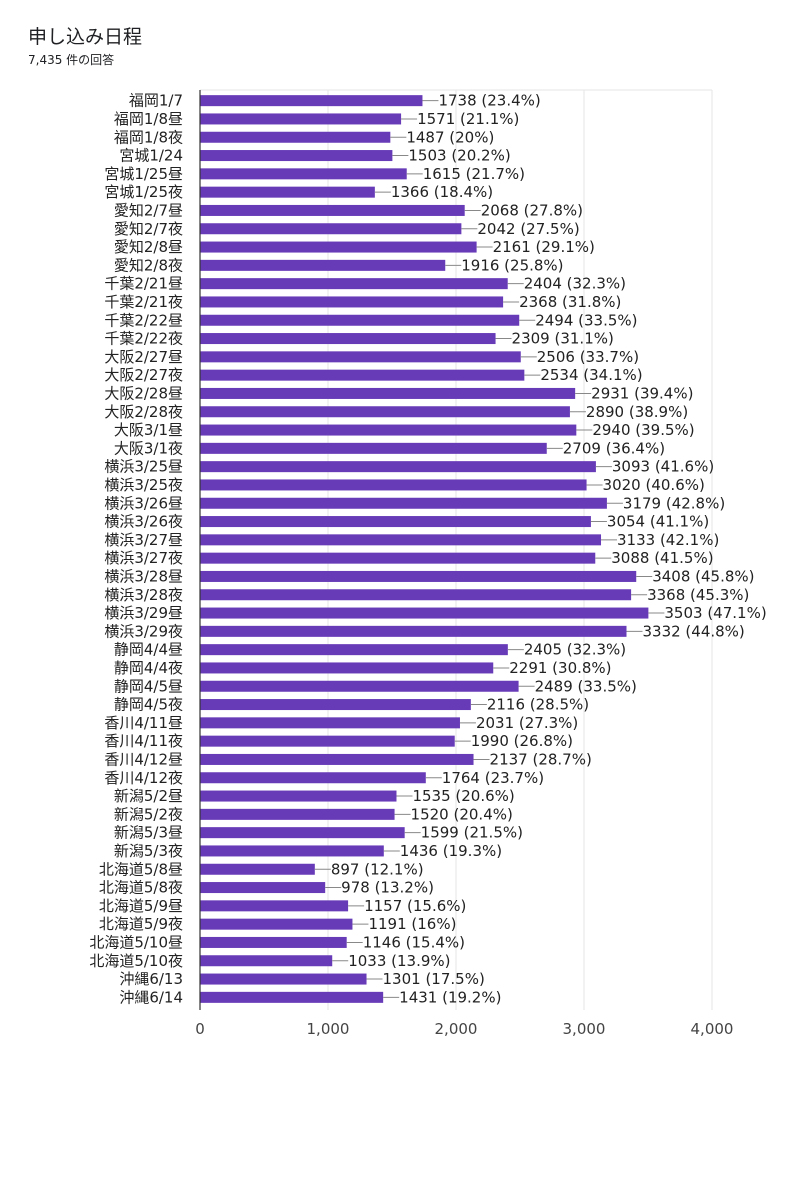  What do you see at coordinates (143, 631) in the screenshot?
I see `category-label: 横浜3/29夜` at bounding box center [143, 631].